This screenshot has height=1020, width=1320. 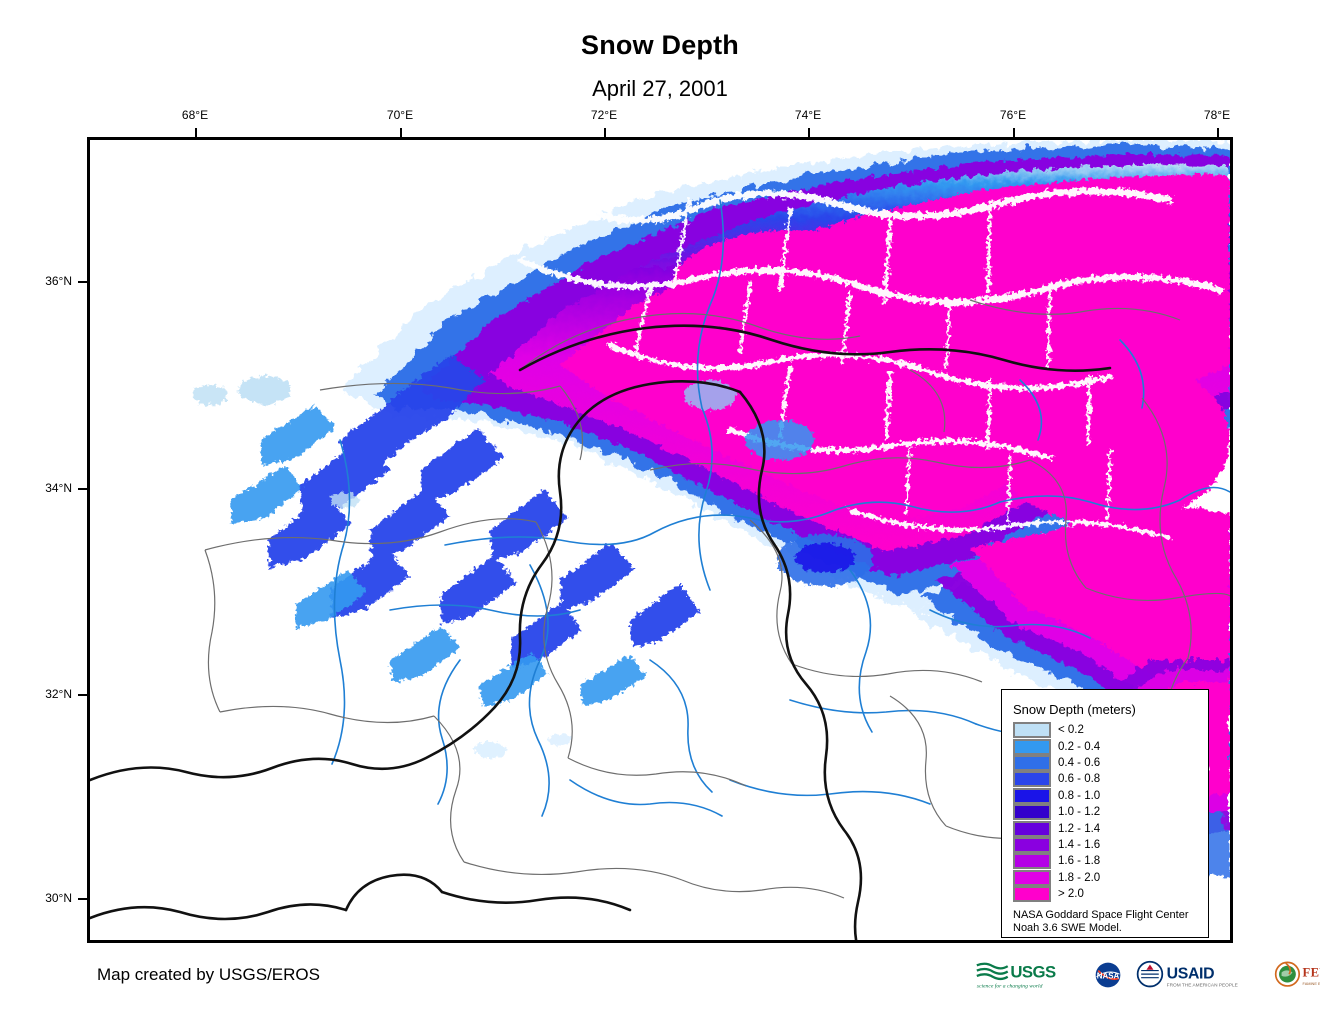 What do you see at coordinates (58, 694) in the screenshot?
I see `latitude-tick-label: 32°N` at bounding box center [58, 694].